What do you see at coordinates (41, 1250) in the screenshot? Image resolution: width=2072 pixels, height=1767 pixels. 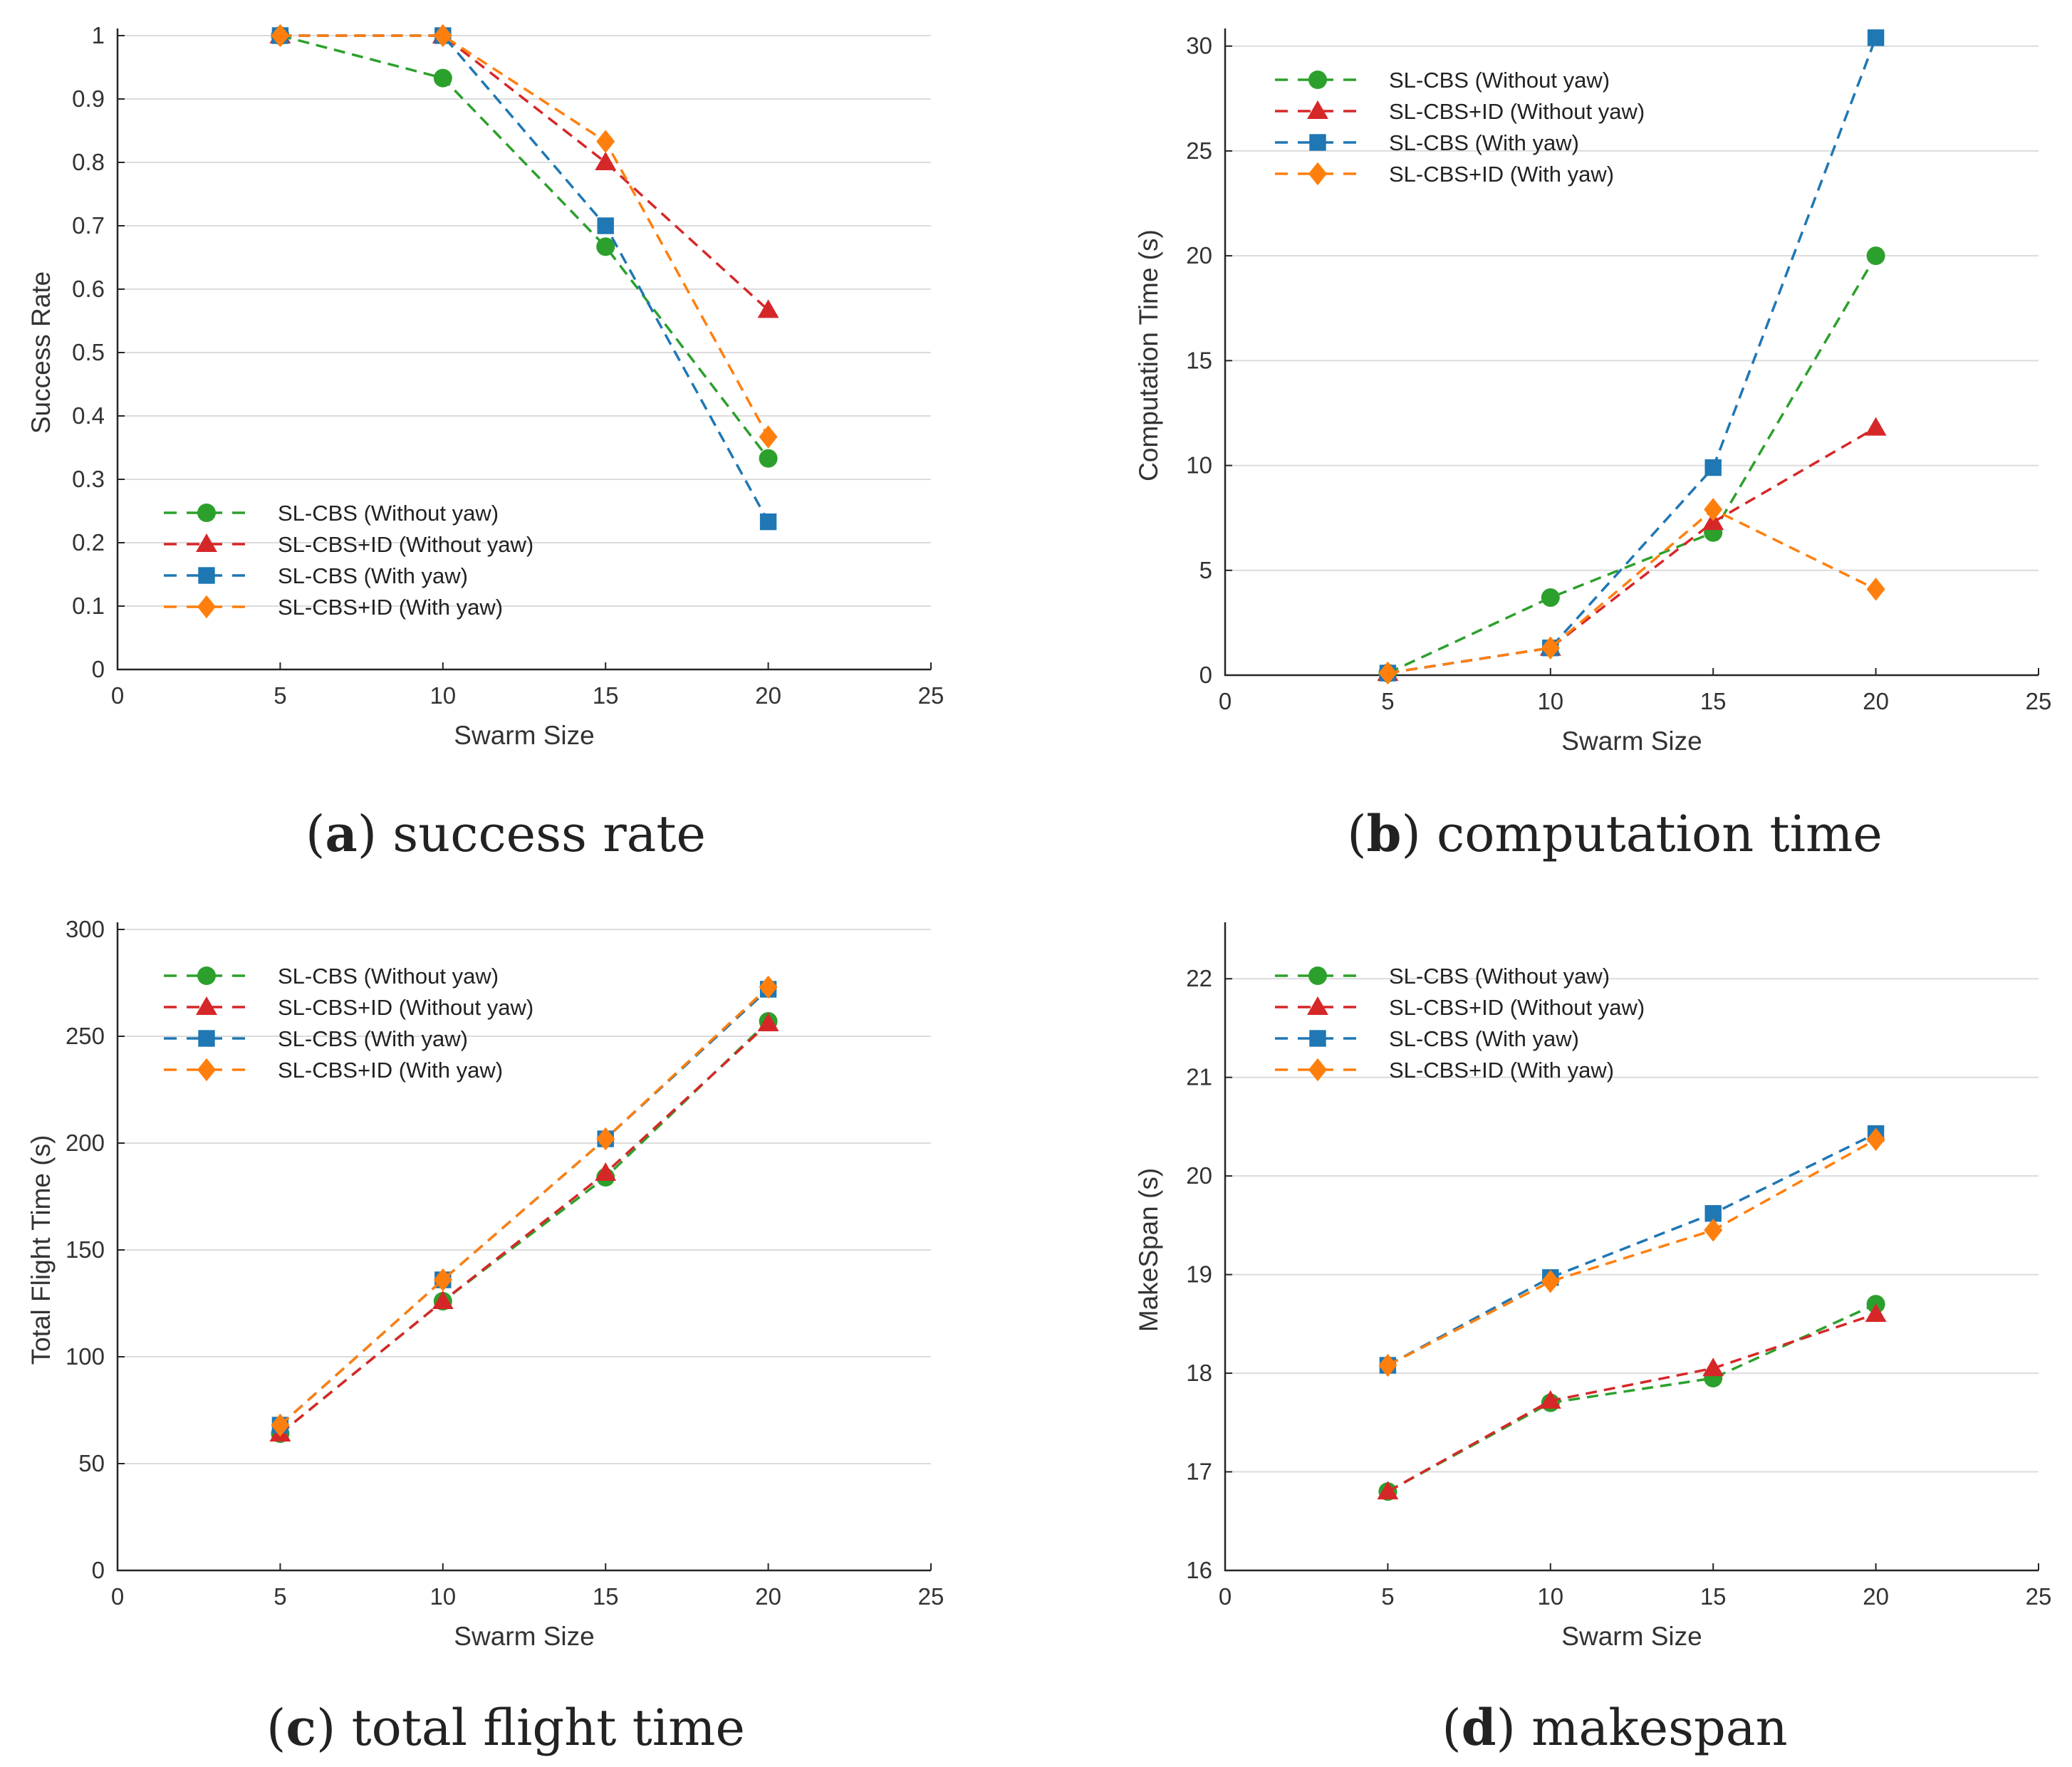 I see `y-axis-label: Total Flight Time (s)` at bounding box center [41, 1250].